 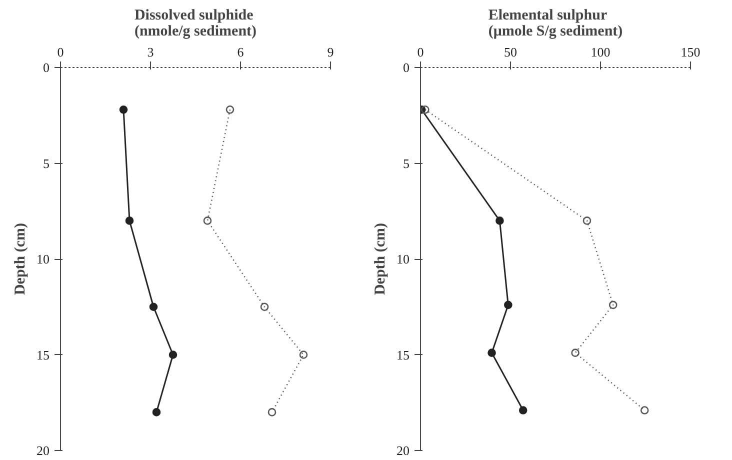 What do you see at coordinates (195, 24) in the screenshot?
I see `chart-title: Dissolved sulphide (nmole/g sediment)` at bounding box center [195, 24].